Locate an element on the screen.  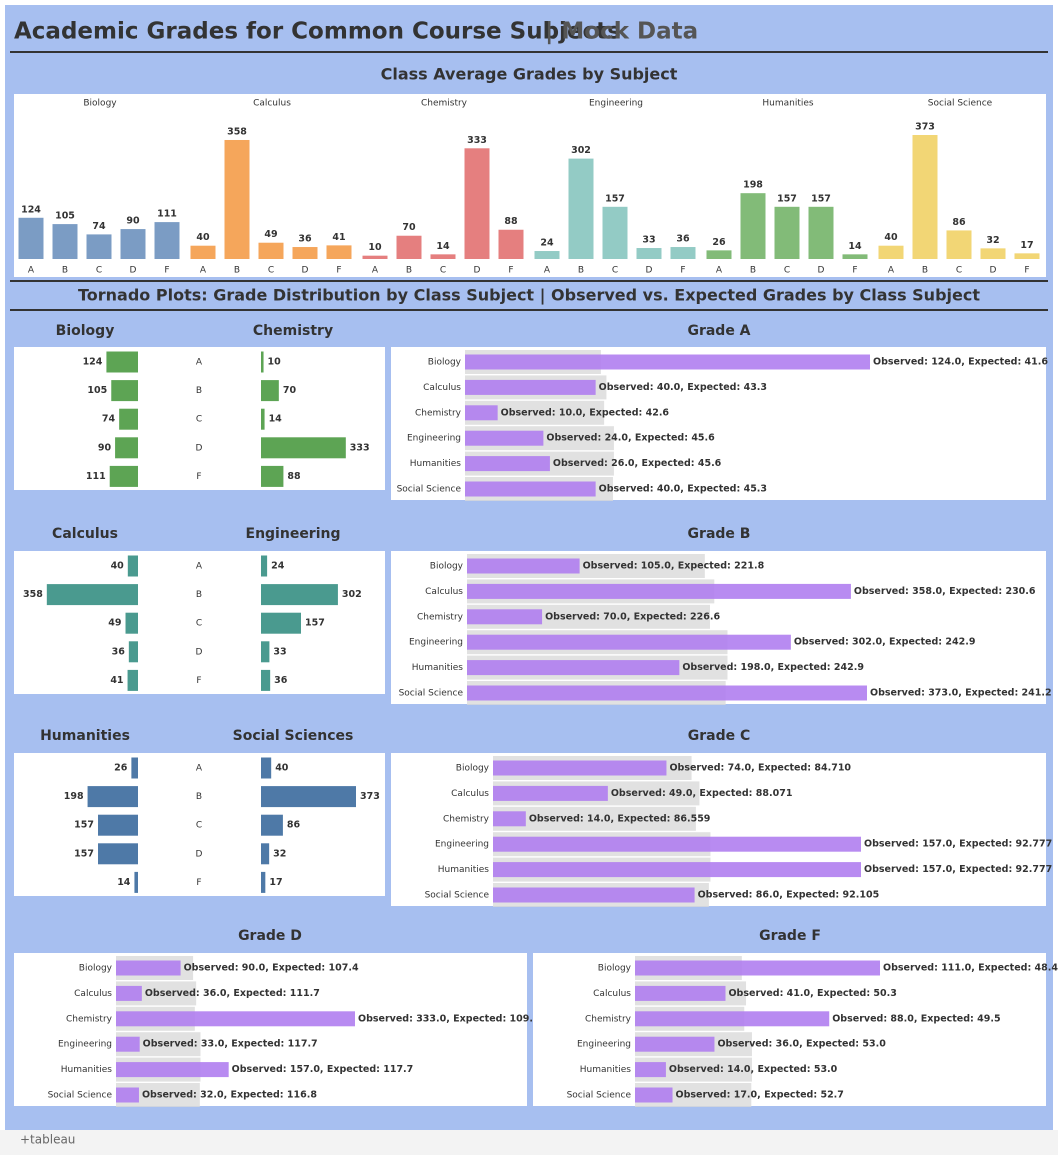
data-label: Observed: 26.0, Expected: 45.6 is located at coordinates (637, 463).